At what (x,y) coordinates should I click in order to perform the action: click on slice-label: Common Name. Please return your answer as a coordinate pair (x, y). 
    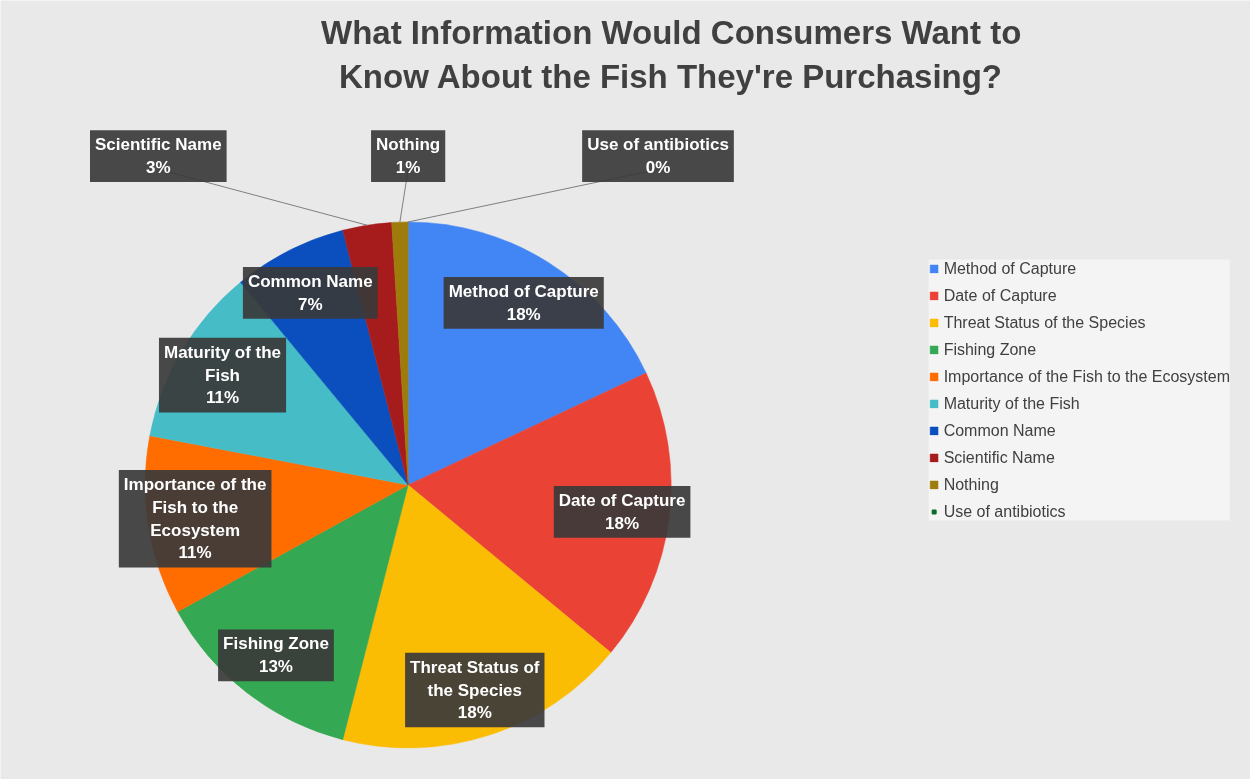
    Looking at the image, I should click on (310, 281).